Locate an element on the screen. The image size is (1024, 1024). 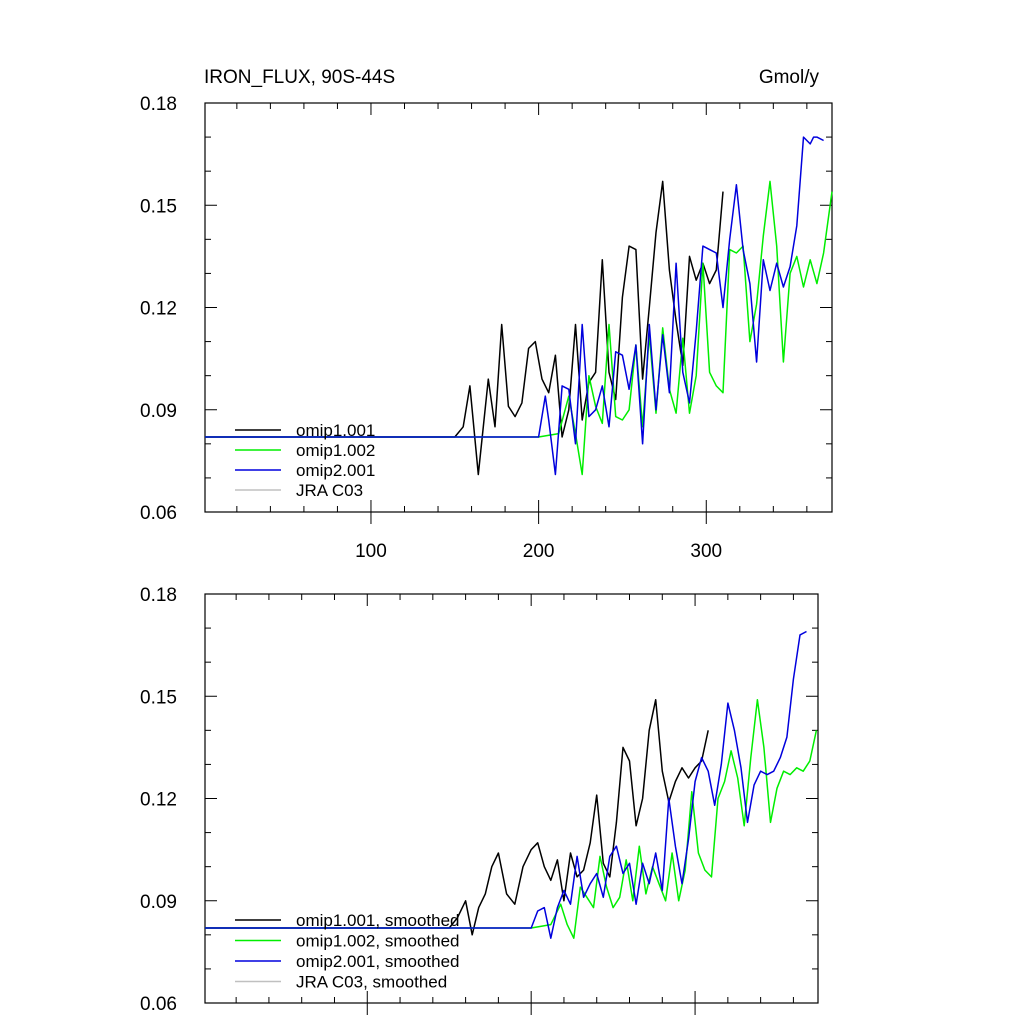
top-legend-label: omip2.001 is located at coordinates (335, 470).